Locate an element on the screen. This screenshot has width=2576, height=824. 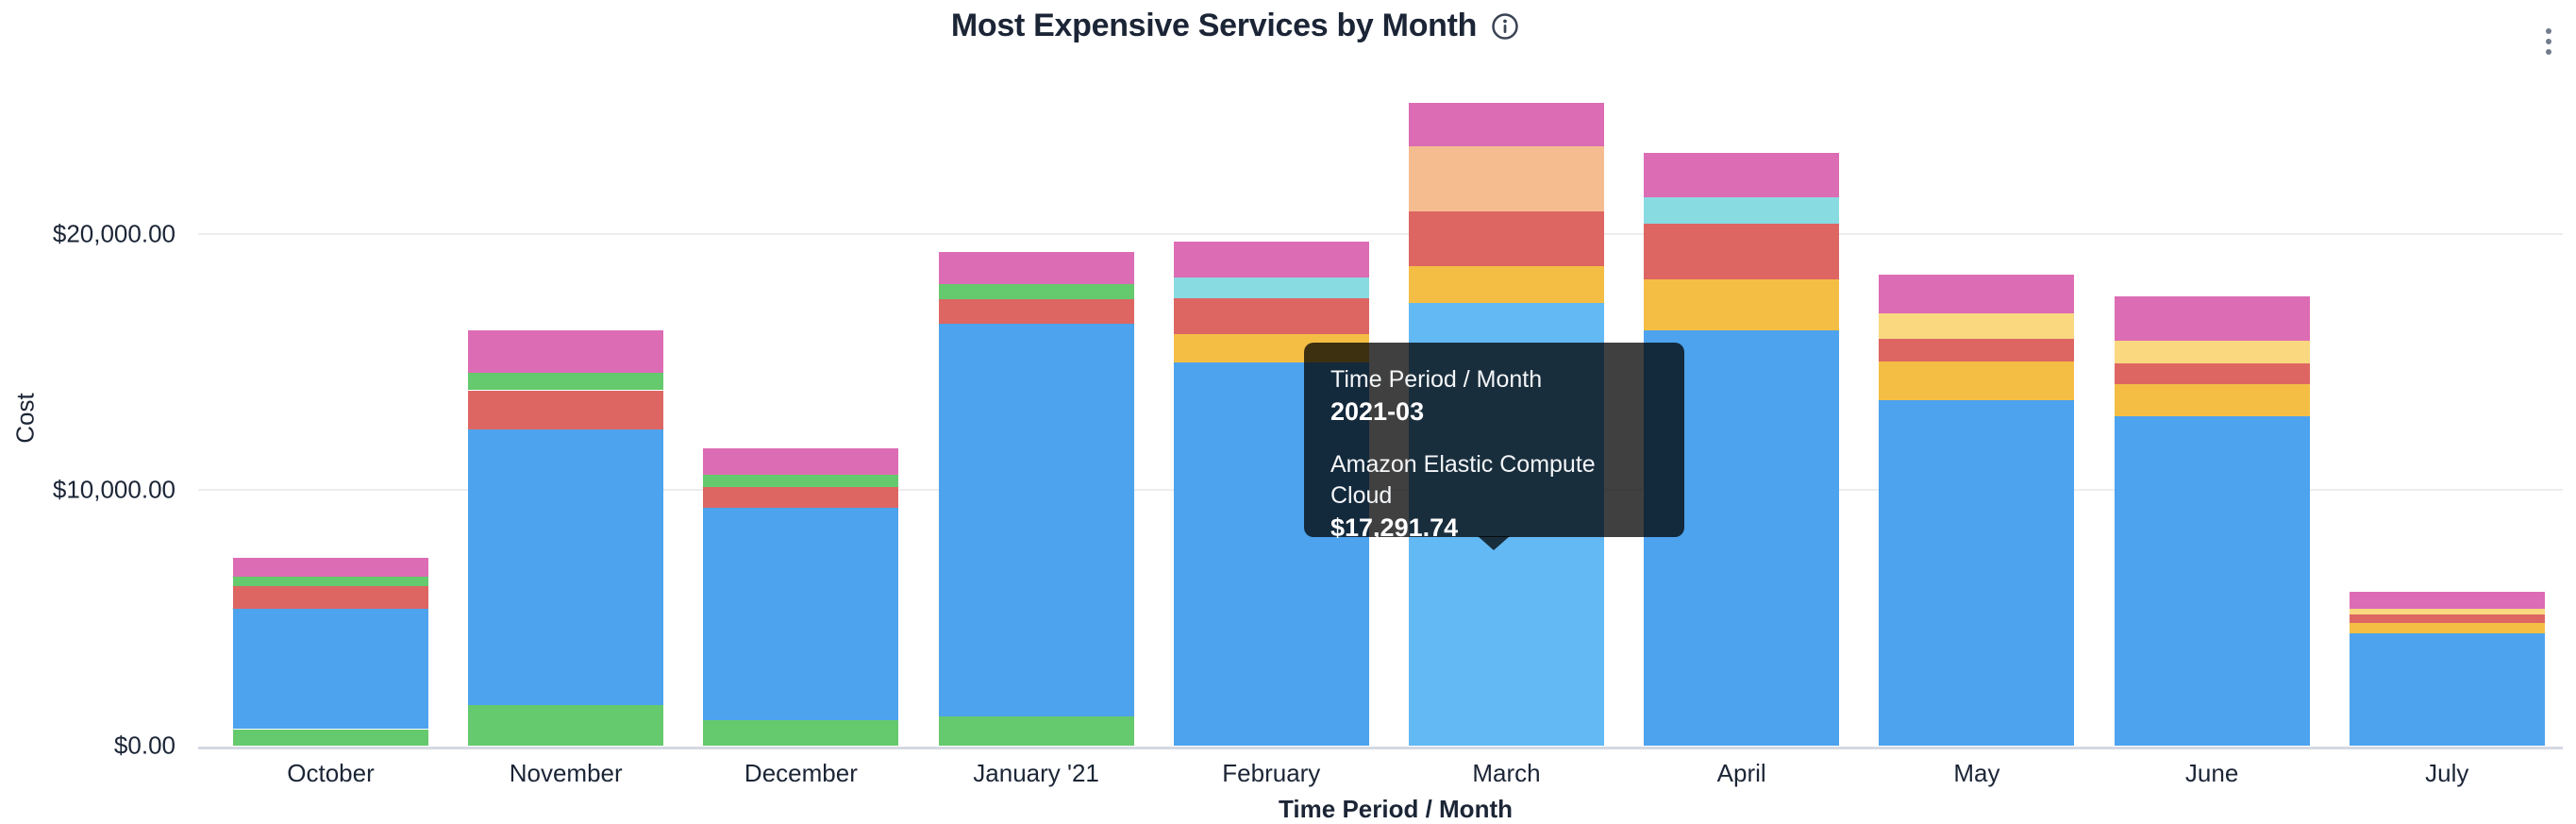
bar-segment-june-orange is located at coordinates (2212, 400).